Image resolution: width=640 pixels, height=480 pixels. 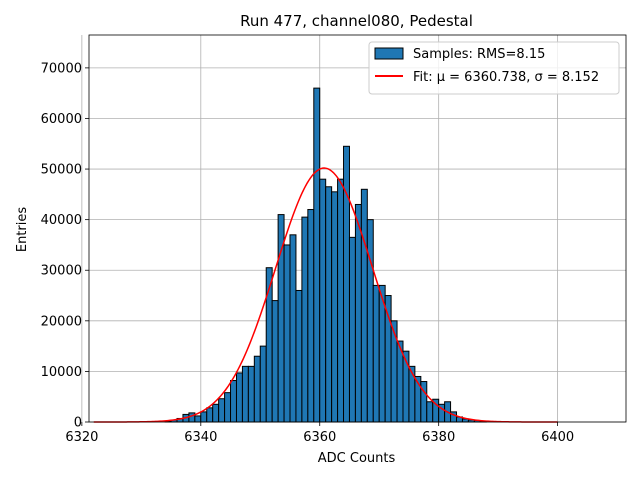 What do you see at coordinates (61, 271) in the screenshot?
I see `y-tick-label: 30000` at bounding box center [61, 271].